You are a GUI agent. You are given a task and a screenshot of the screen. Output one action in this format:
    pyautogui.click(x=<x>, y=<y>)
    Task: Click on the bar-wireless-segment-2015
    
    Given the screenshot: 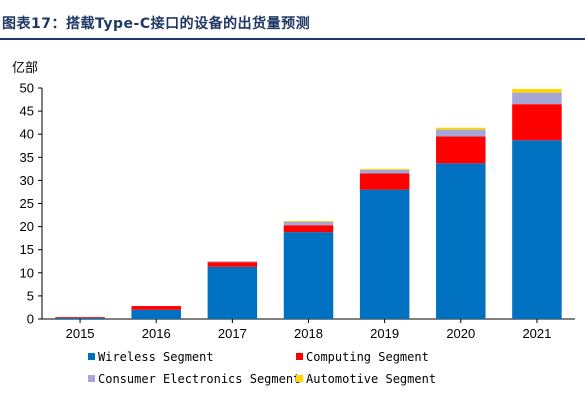 What is the action you would take?
    pyautogui.click(x=80, y=318)
    